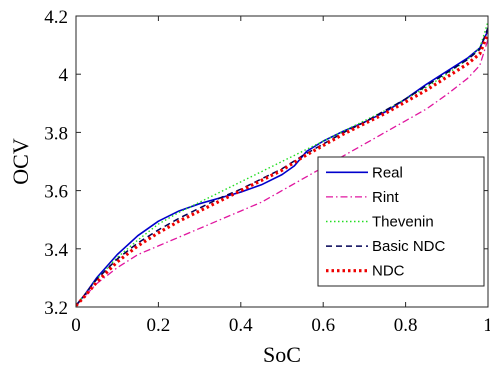 This screenshot has height=368, width=490. I want to click on y-tick-label: 4, so click(64, 75).